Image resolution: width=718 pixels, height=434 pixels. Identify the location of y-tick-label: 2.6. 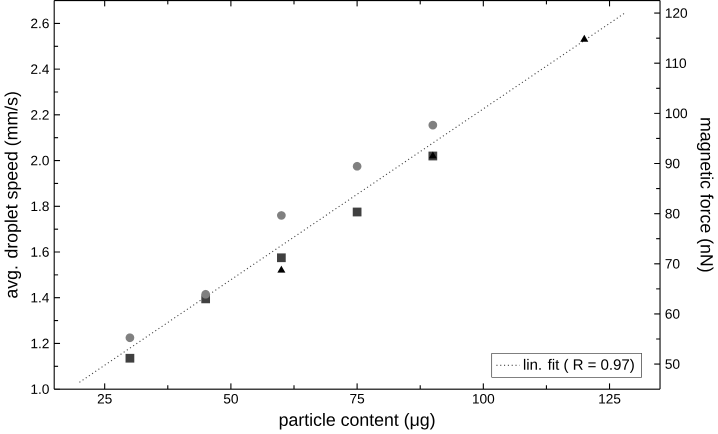
(40, 23).